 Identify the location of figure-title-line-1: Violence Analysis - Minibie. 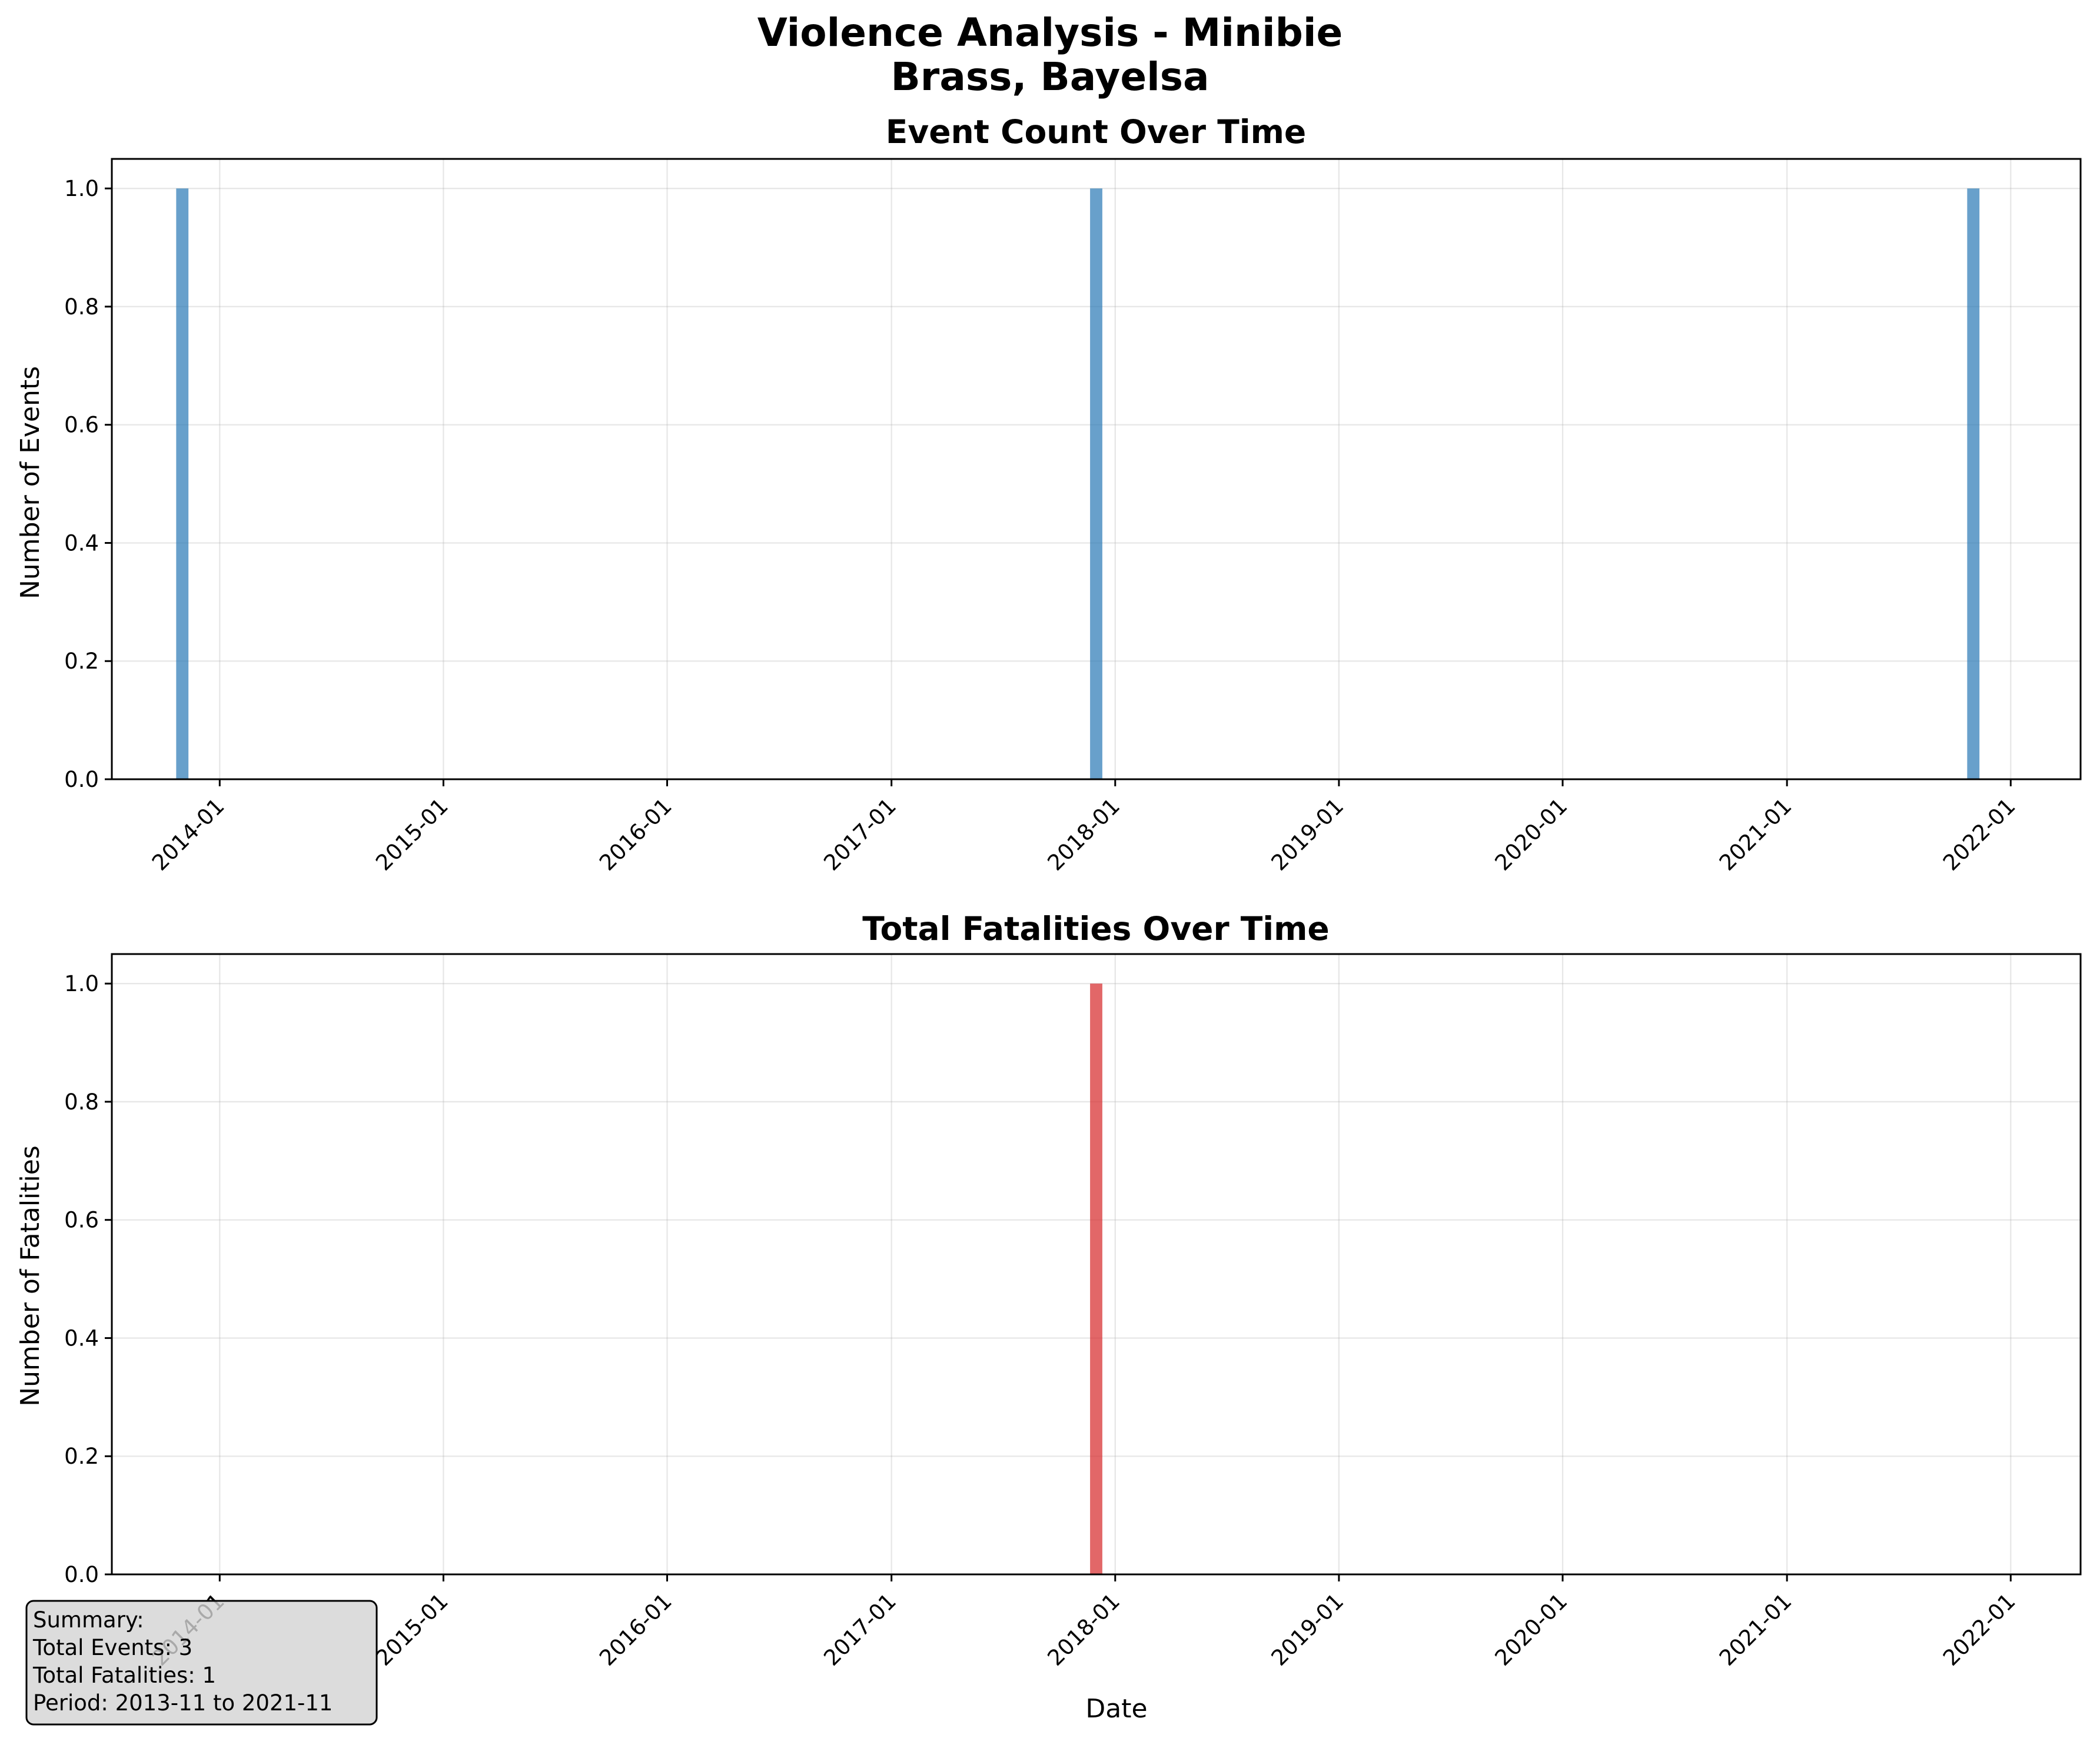
(1050, 32).